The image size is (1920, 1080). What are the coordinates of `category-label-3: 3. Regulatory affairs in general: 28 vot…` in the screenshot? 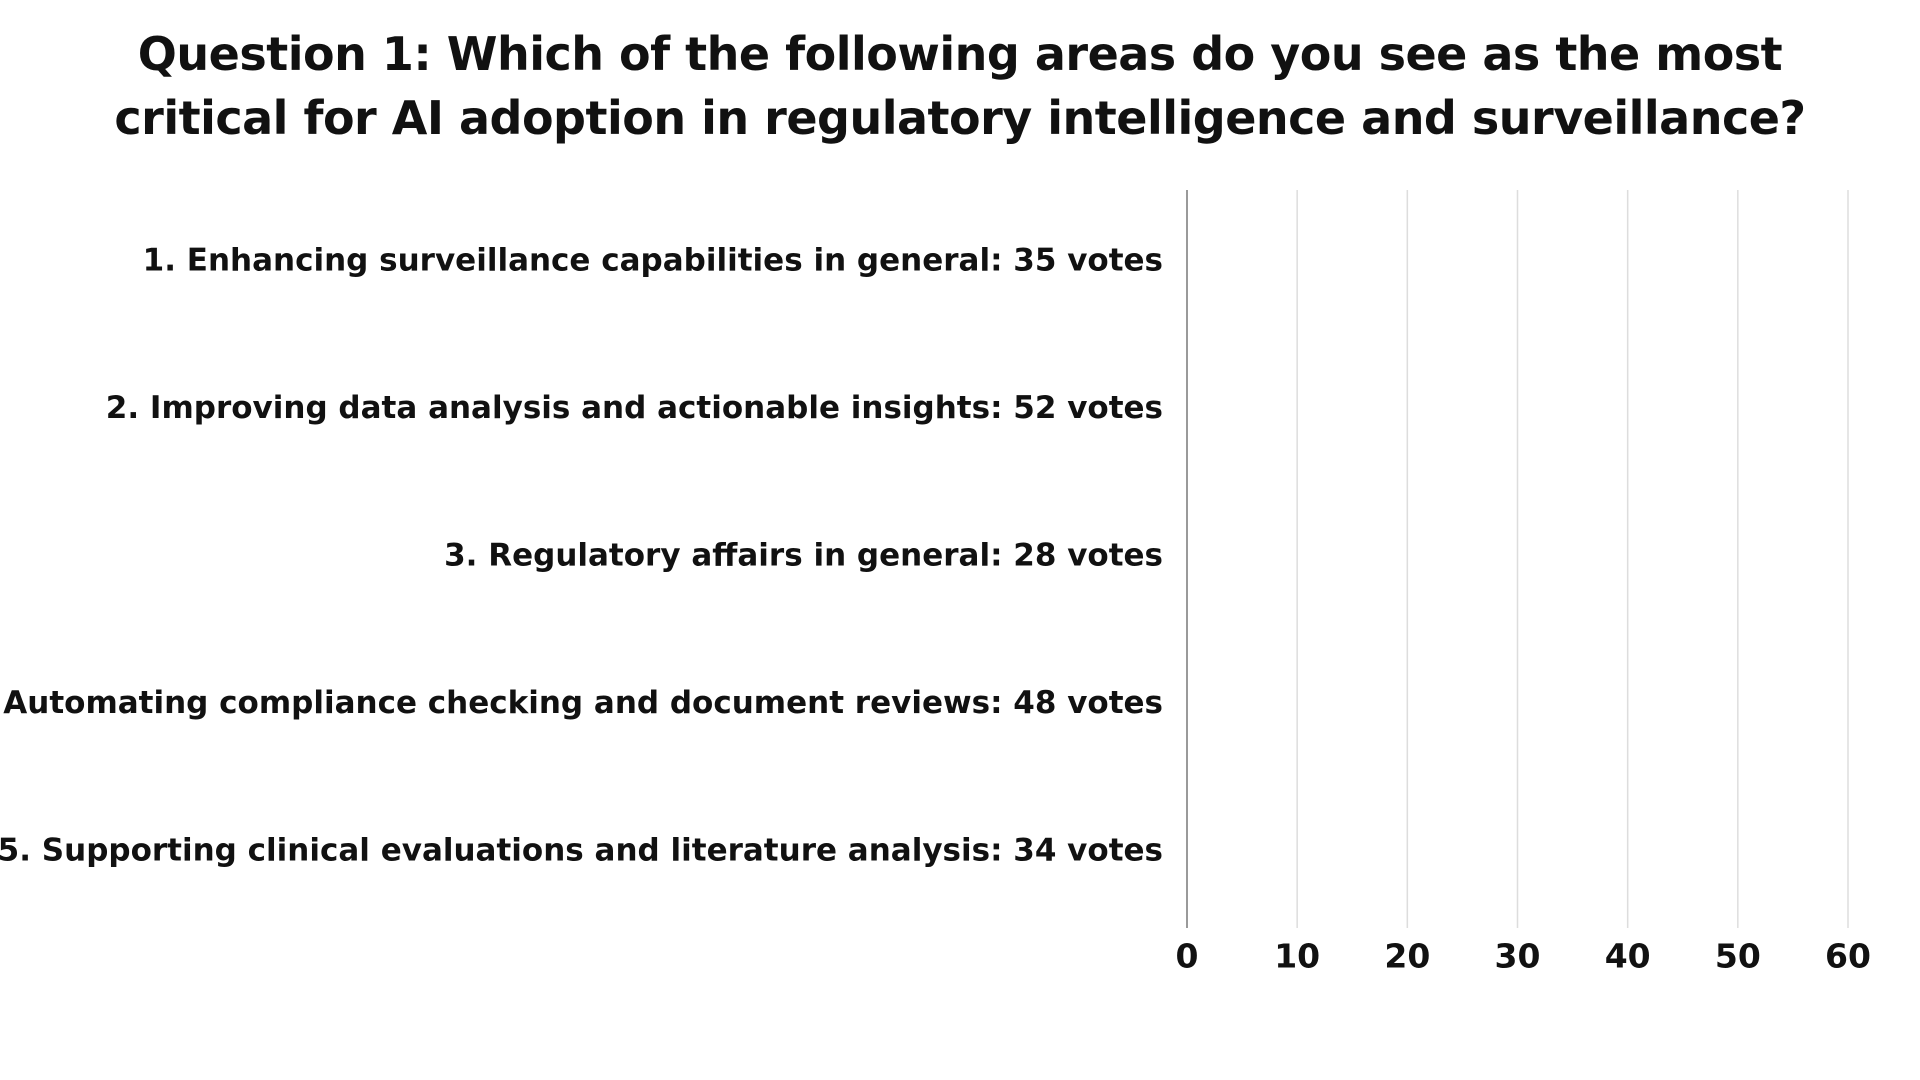 It's located at (803, 556).